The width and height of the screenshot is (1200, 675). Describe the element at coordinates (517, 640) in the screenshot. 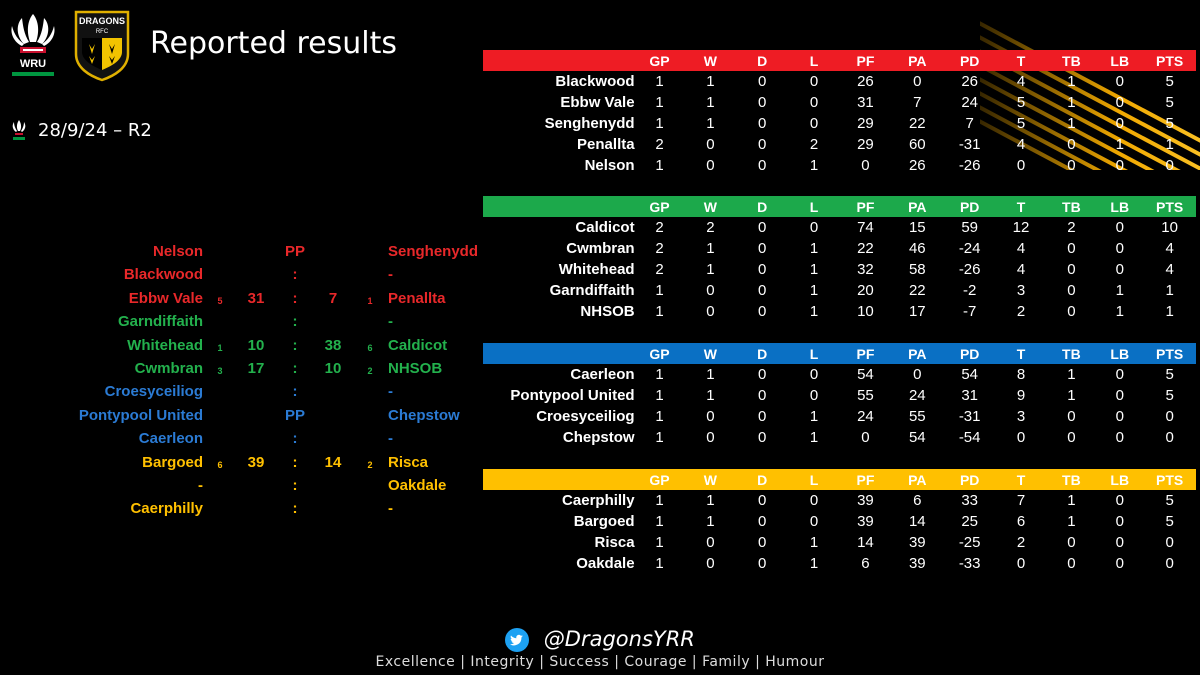

I see `twitter-icon` at that location.